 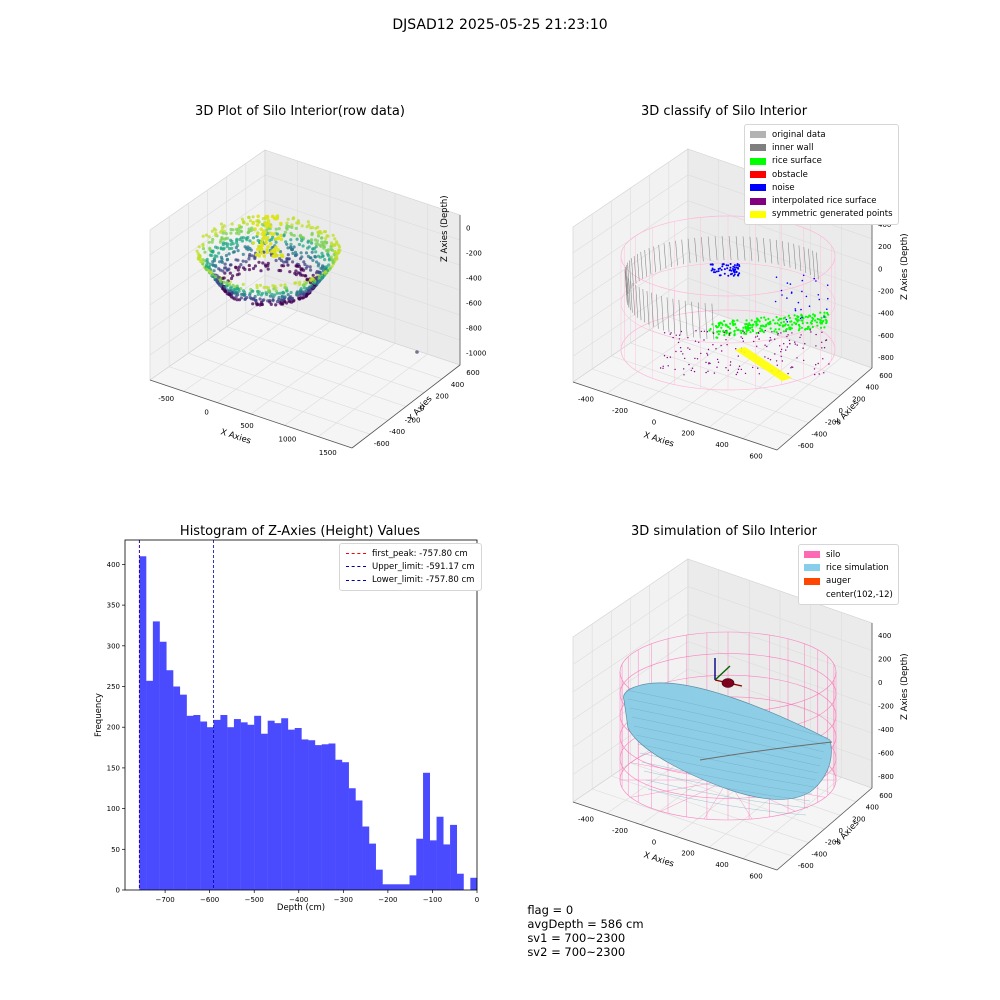 What do you see at coordinates (838, 581) in the screenshot?
I see `legend-label: auger` at bounding box center [838, 581].